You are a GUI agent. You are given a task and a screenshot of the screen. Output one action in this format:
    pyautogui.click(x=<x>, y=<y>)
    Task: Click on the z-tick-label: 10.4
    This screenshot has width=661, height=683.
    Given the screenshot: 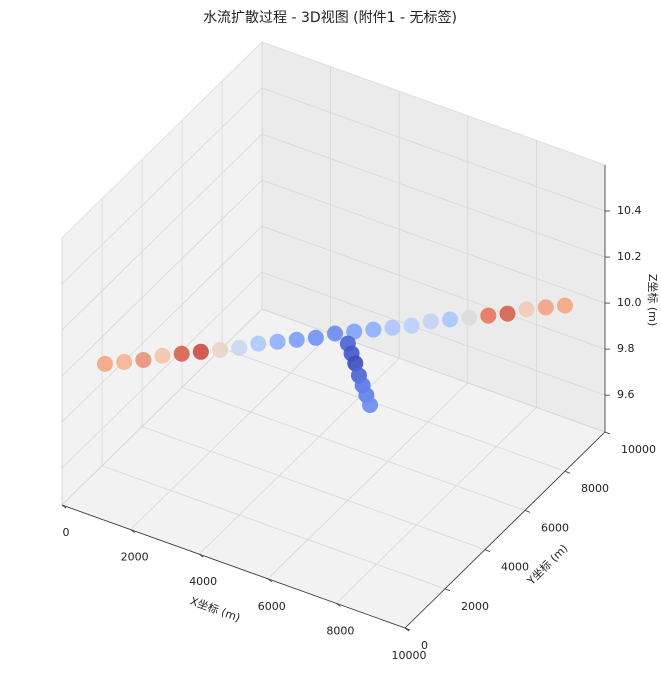 What is the action you would take?
    pyautogui.click(x=629, y=210)
    